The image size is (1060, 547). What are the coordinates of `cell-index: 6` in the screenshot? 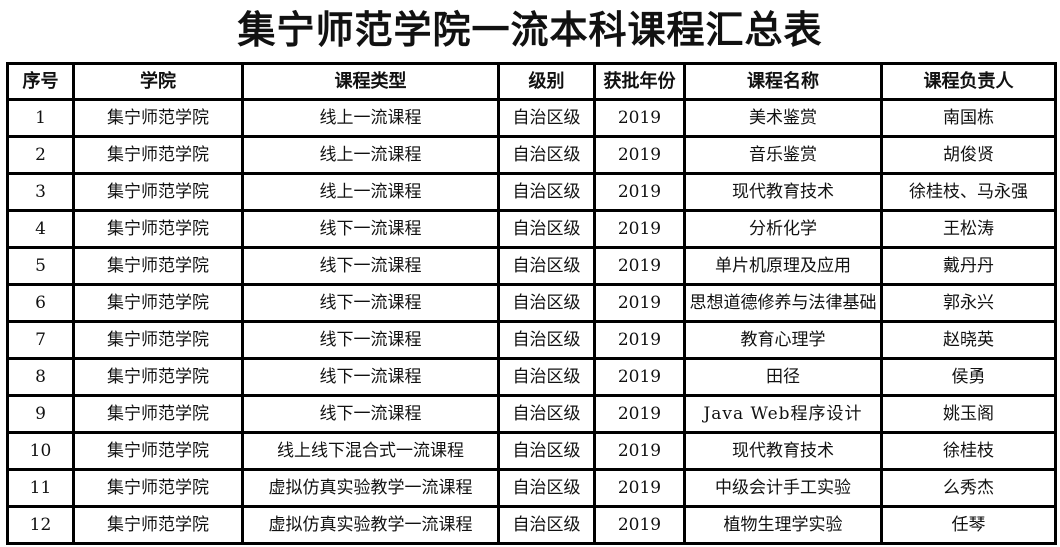 It's located at (40, 303).